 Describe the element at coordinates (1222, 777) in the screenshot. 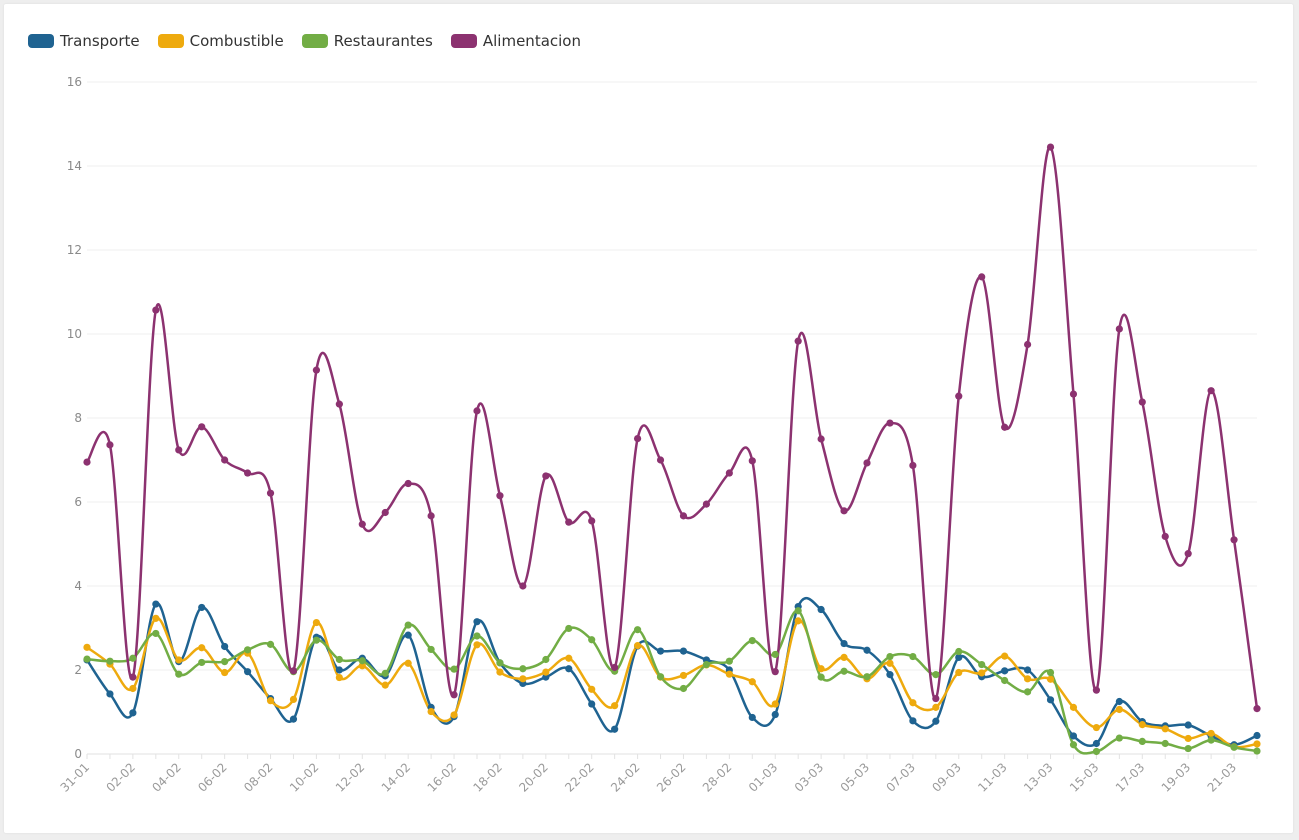

I see `x-tick-label: 21-03` at that location.